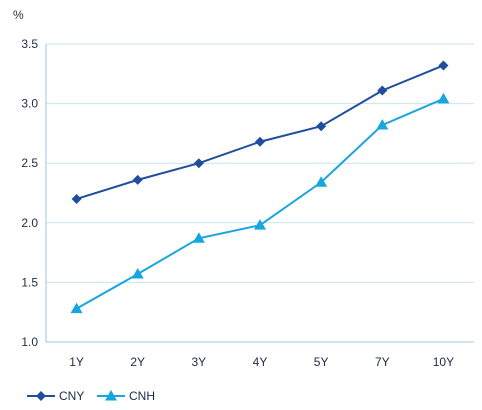 Image resolution: width=482 pixels, height=410 pixels. I want to click on y-tick-label: 3.5, so click(29, 44).